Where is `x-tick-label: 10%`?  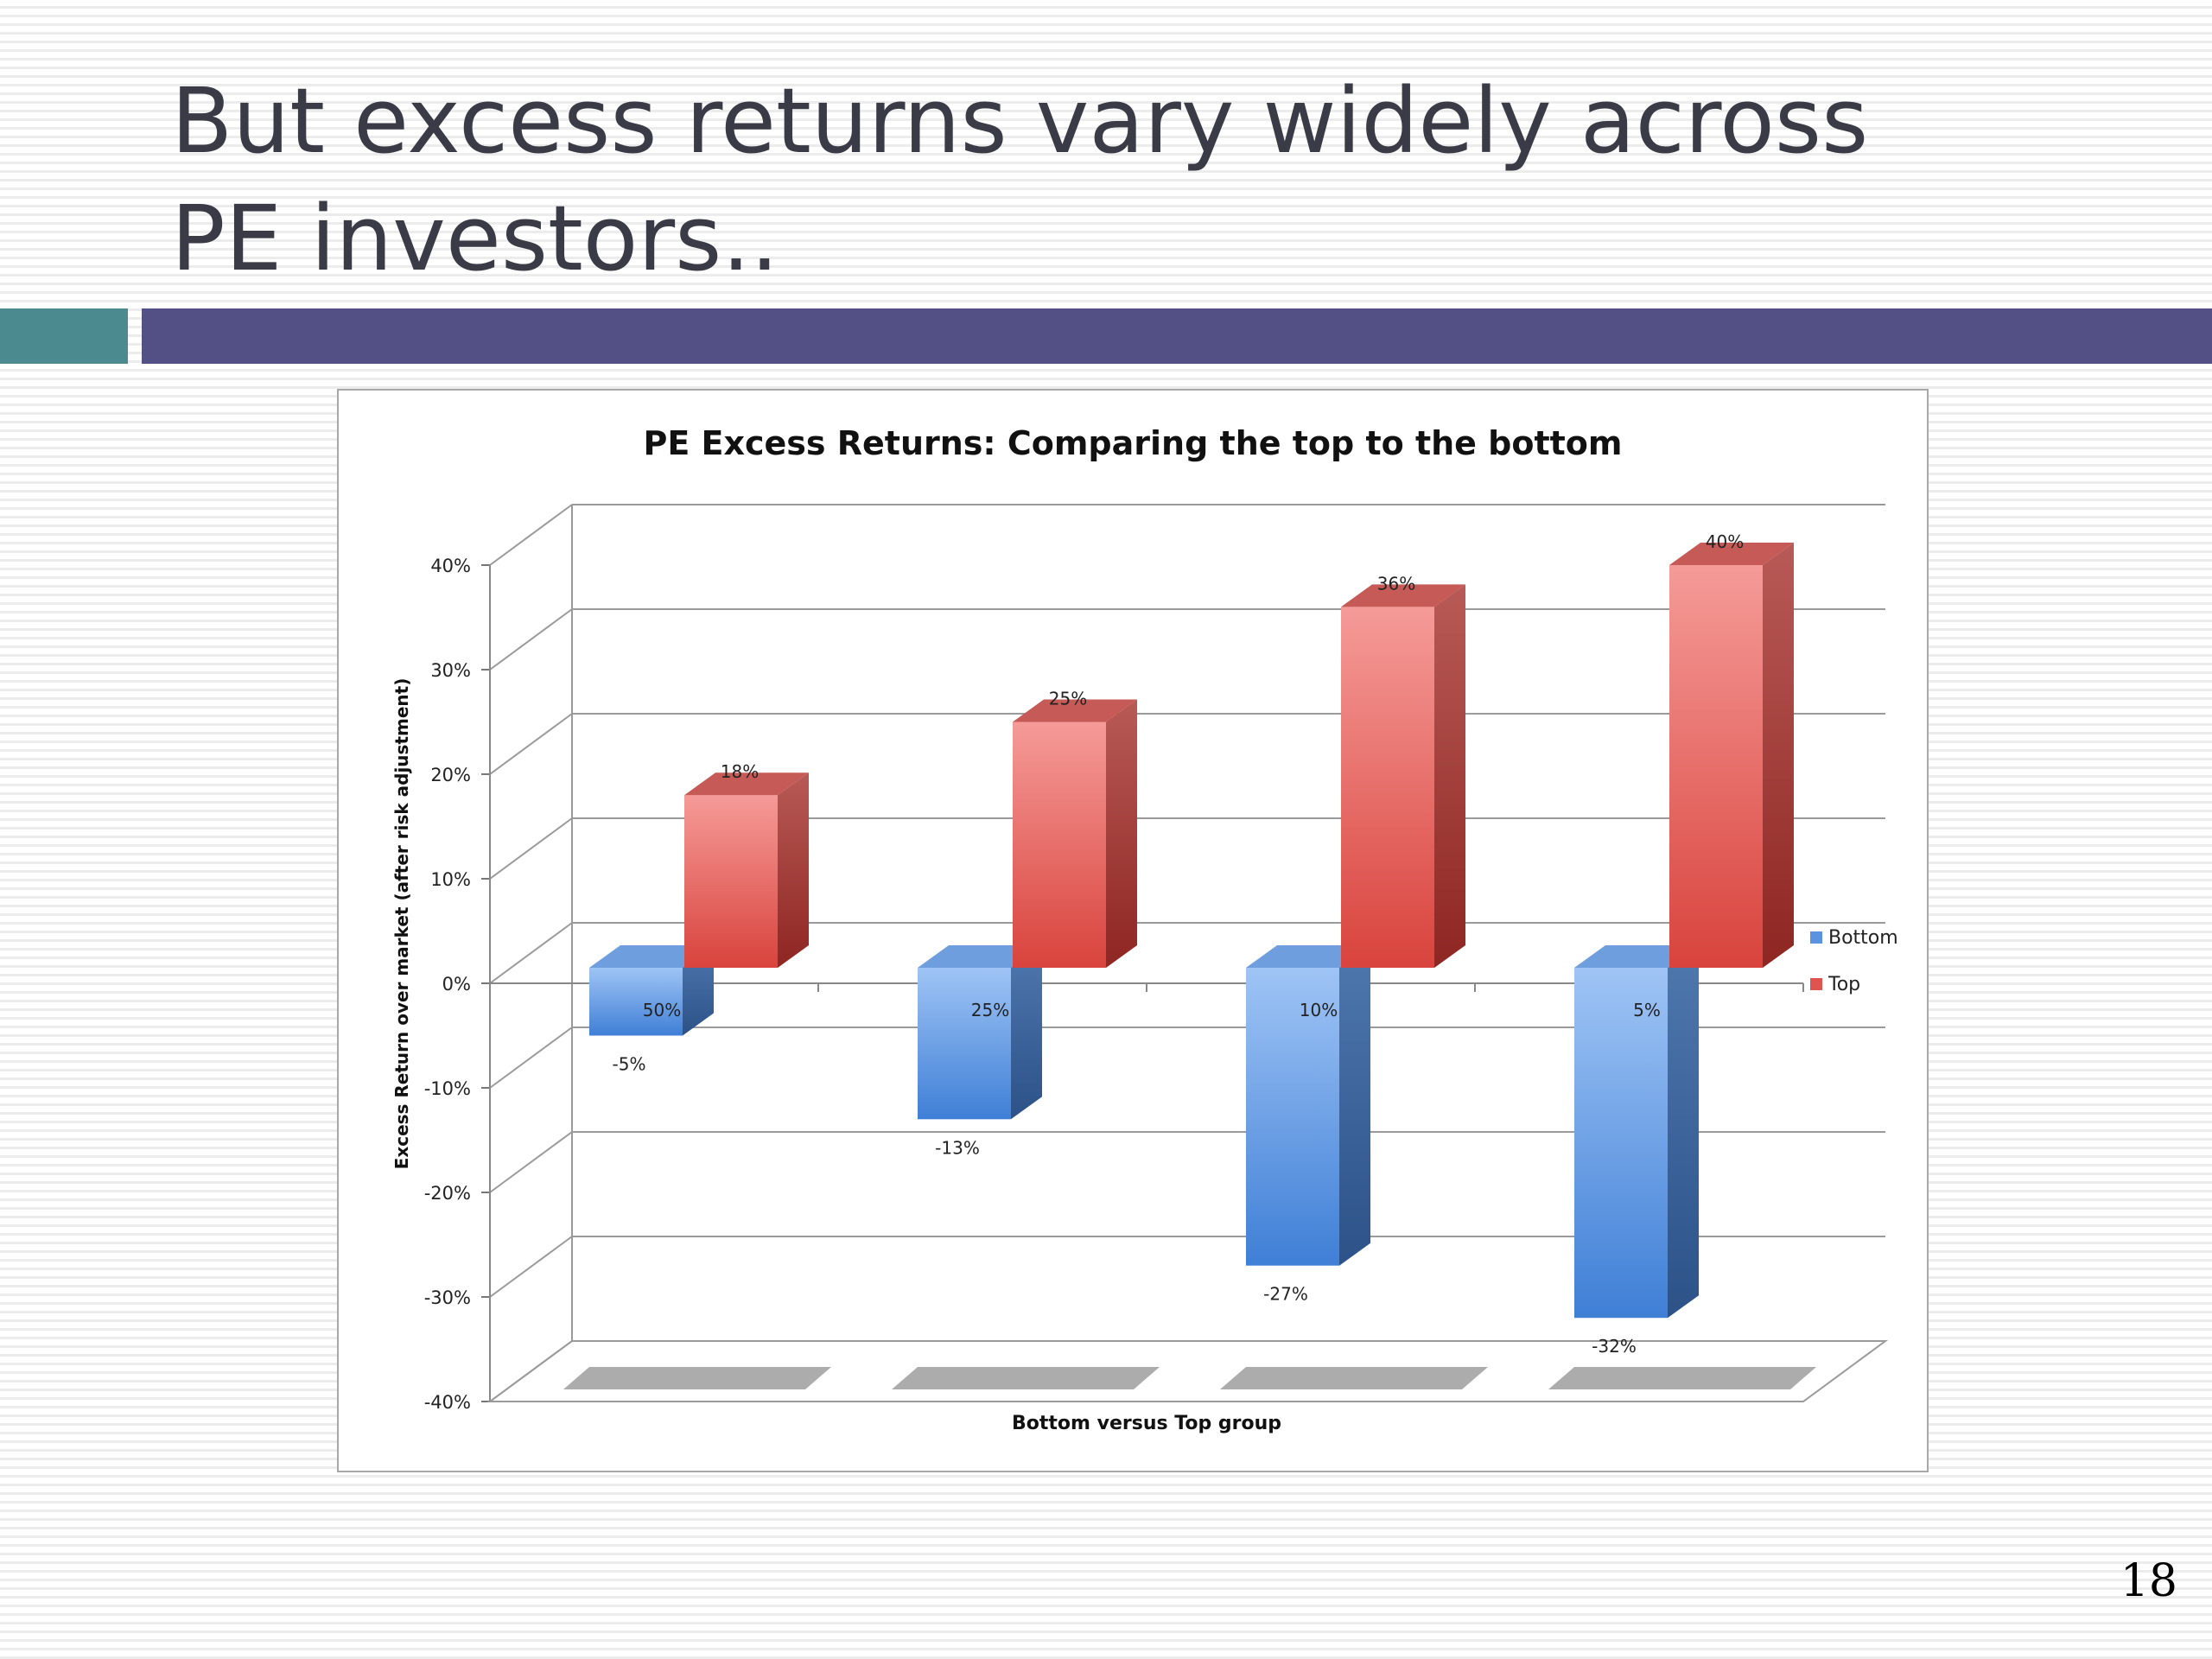 x-tick-label: 10% is located at coordinates (1319, 1010).